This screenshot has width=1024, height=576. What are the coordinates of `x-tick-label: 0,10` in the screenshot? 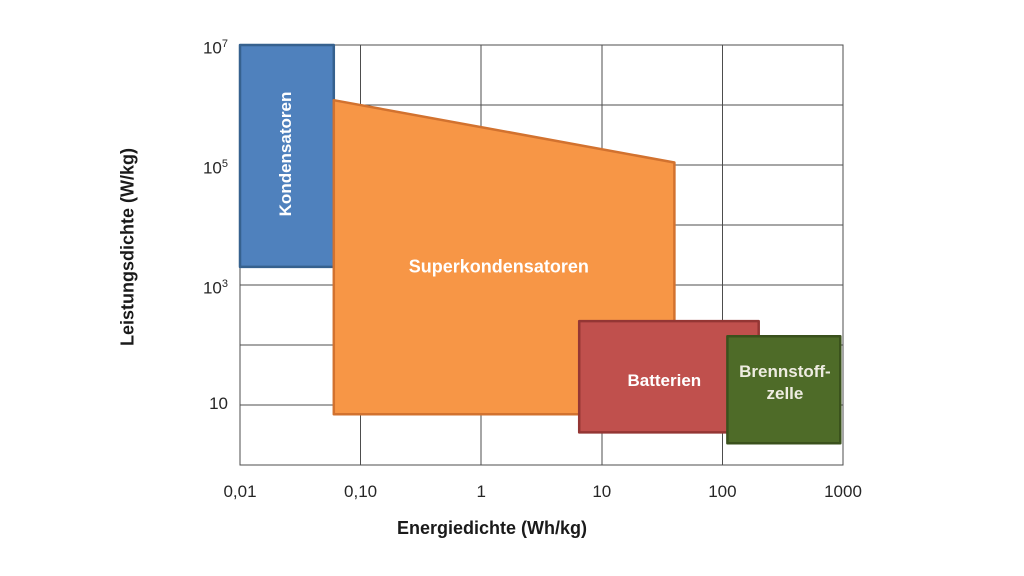 It's located at (361, 491).